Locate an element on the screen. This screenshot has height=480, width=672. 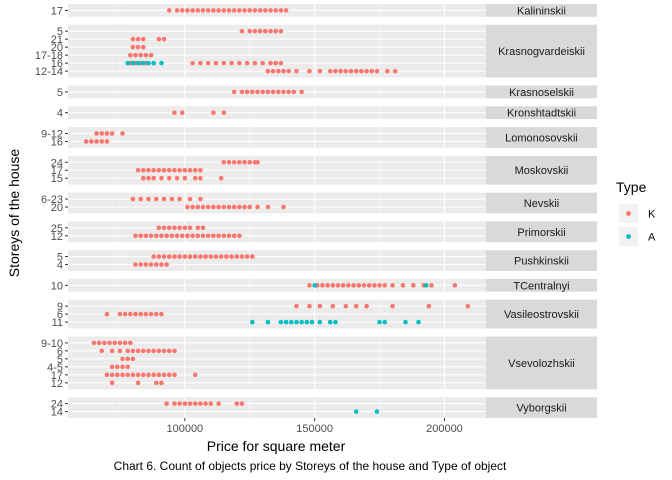
y-tick-label: 9-10 is located at coordinates (52, 344).